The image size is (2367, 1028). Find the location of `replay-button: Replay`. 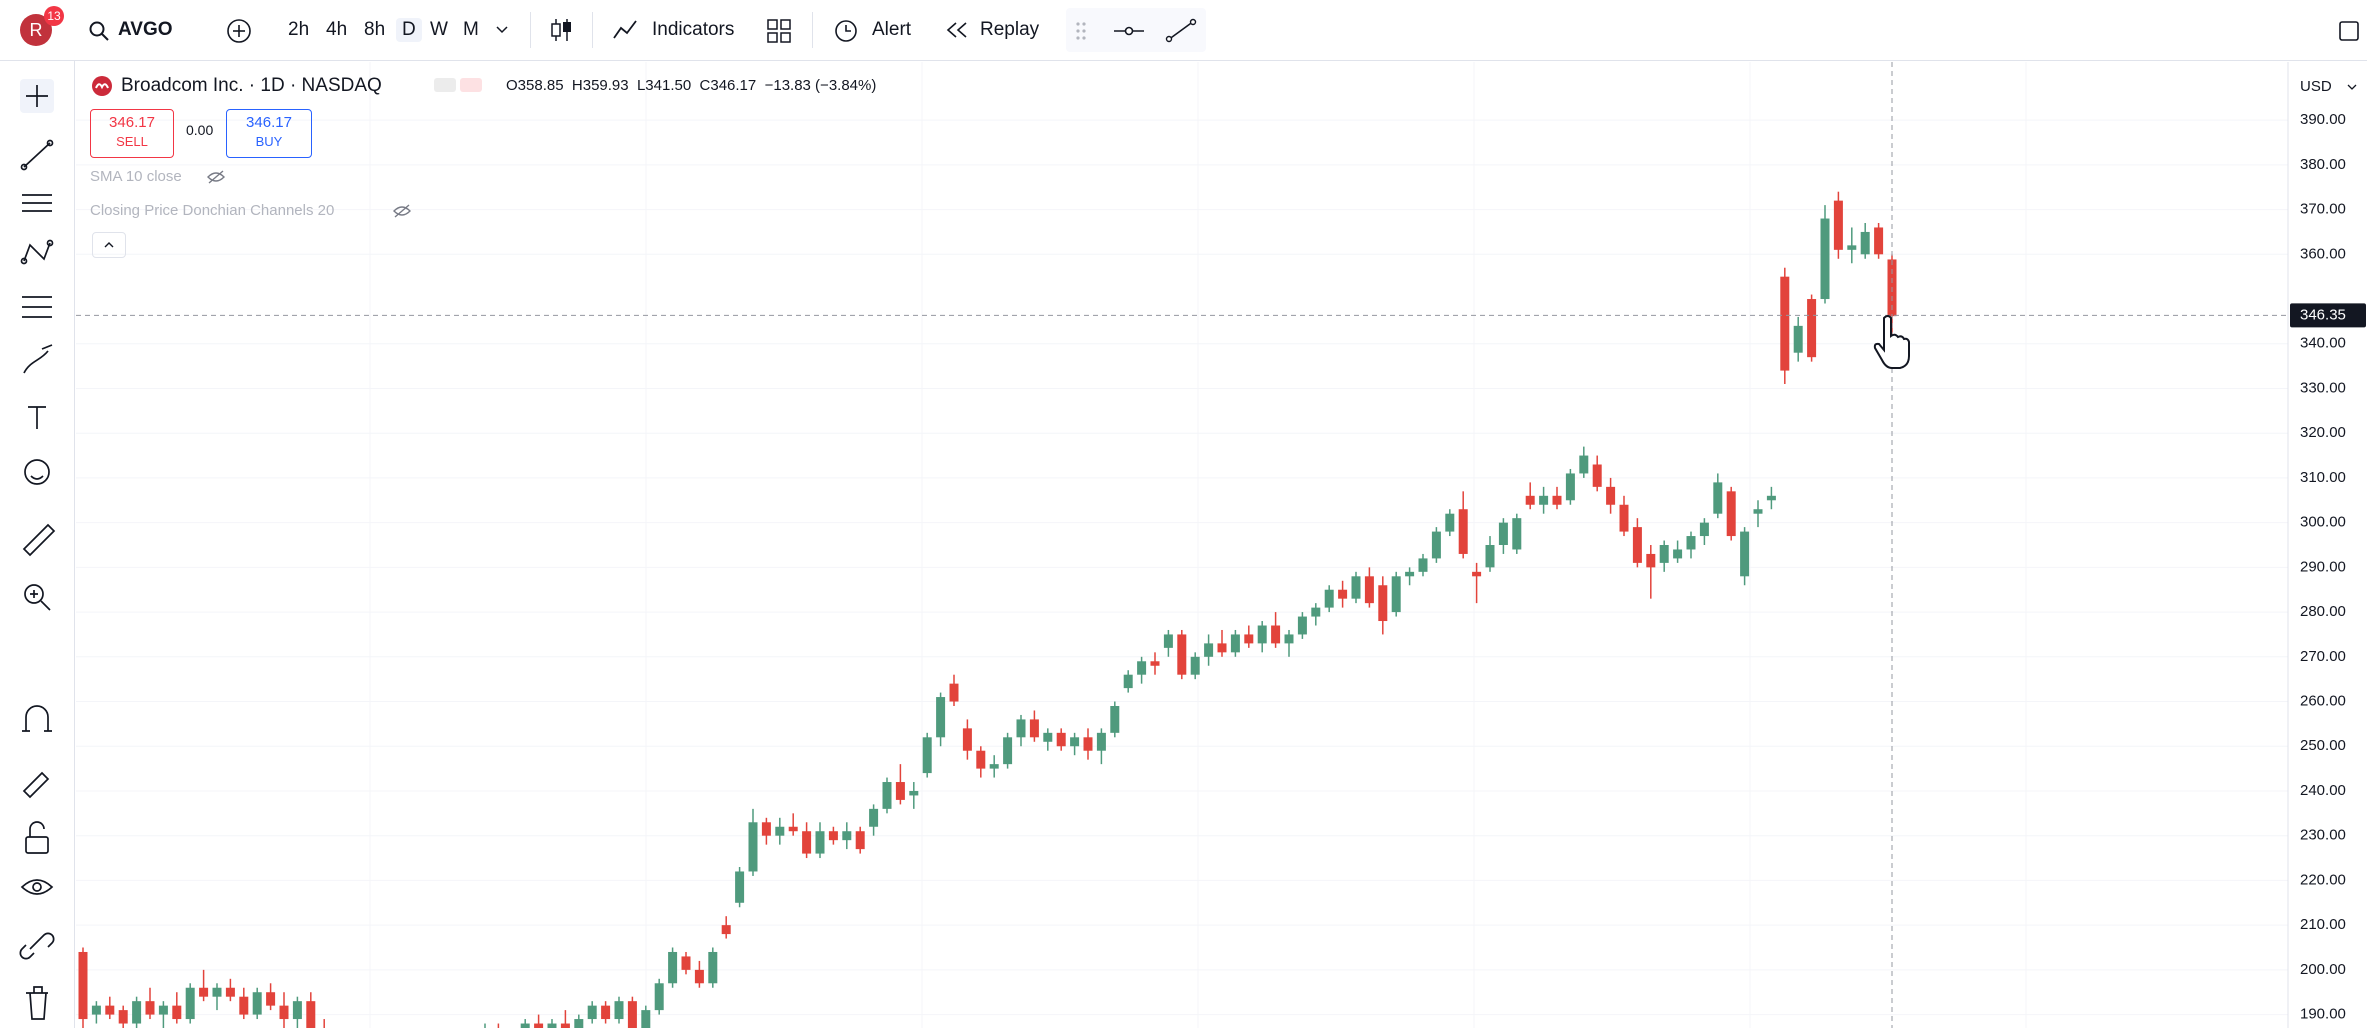

replay-button: Replay is located at coordinates (1010, 29).